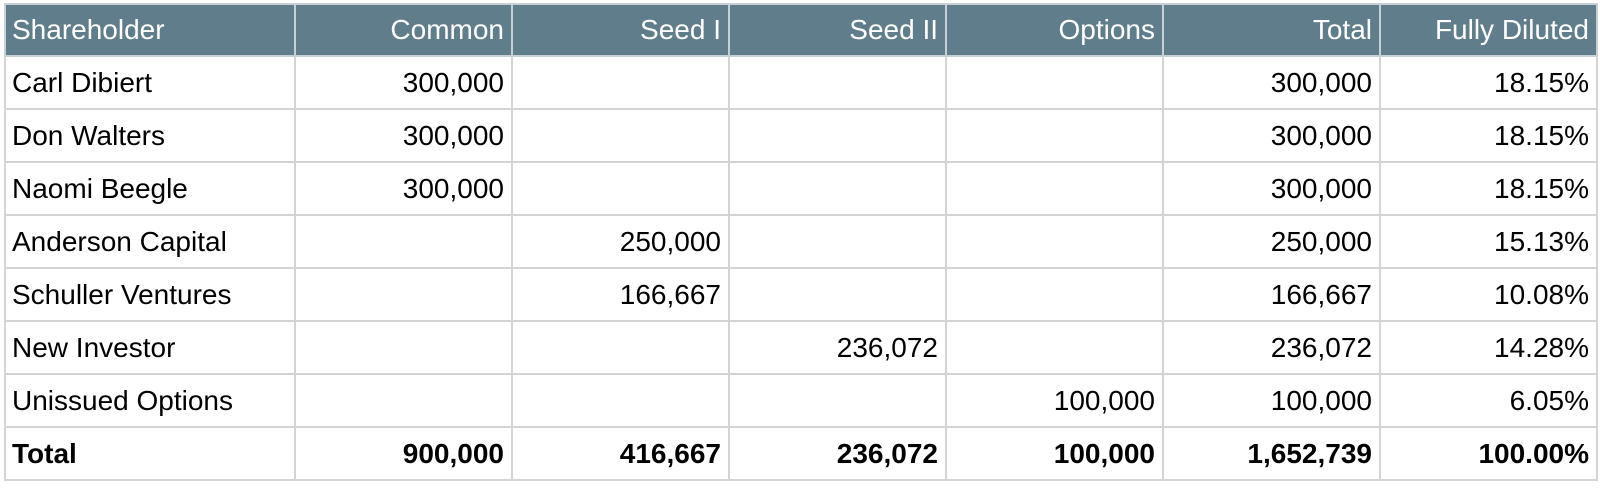  Describe the element at coordinates (150, 241) in the screenshot. I see `cell-shareholder: Anderson Capital` at that location.